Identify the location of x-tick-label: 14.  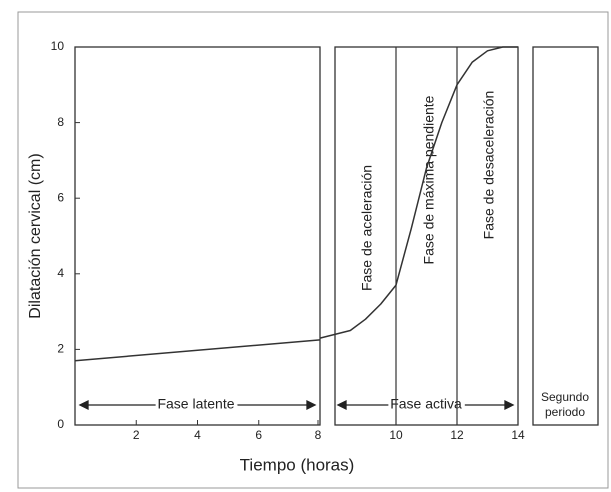
(518, 435).